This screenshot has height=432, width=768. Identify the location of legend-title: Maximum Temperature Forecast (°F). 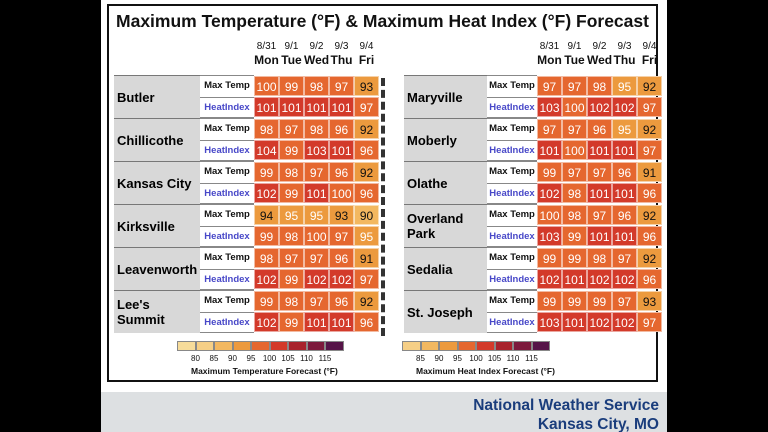
(264, 371).